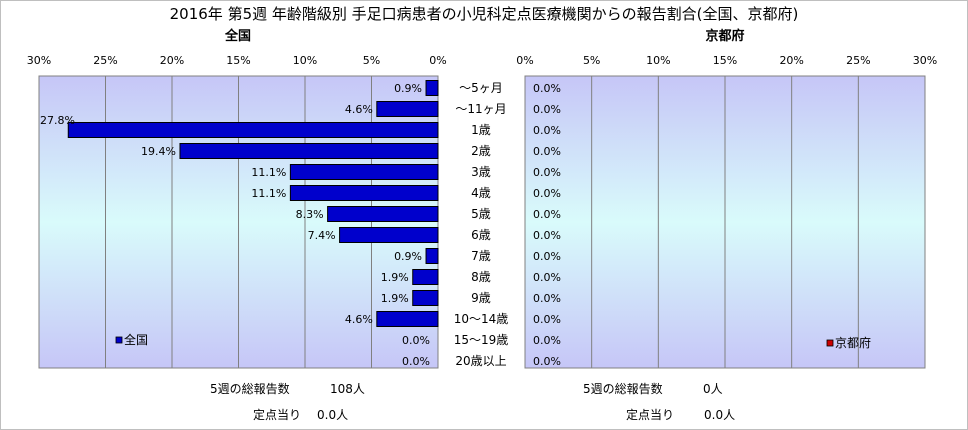 Image resolution: width=968 pixels, height=430 pixels. I want to click on right-legend-label: 京都府, so click(853, 342).